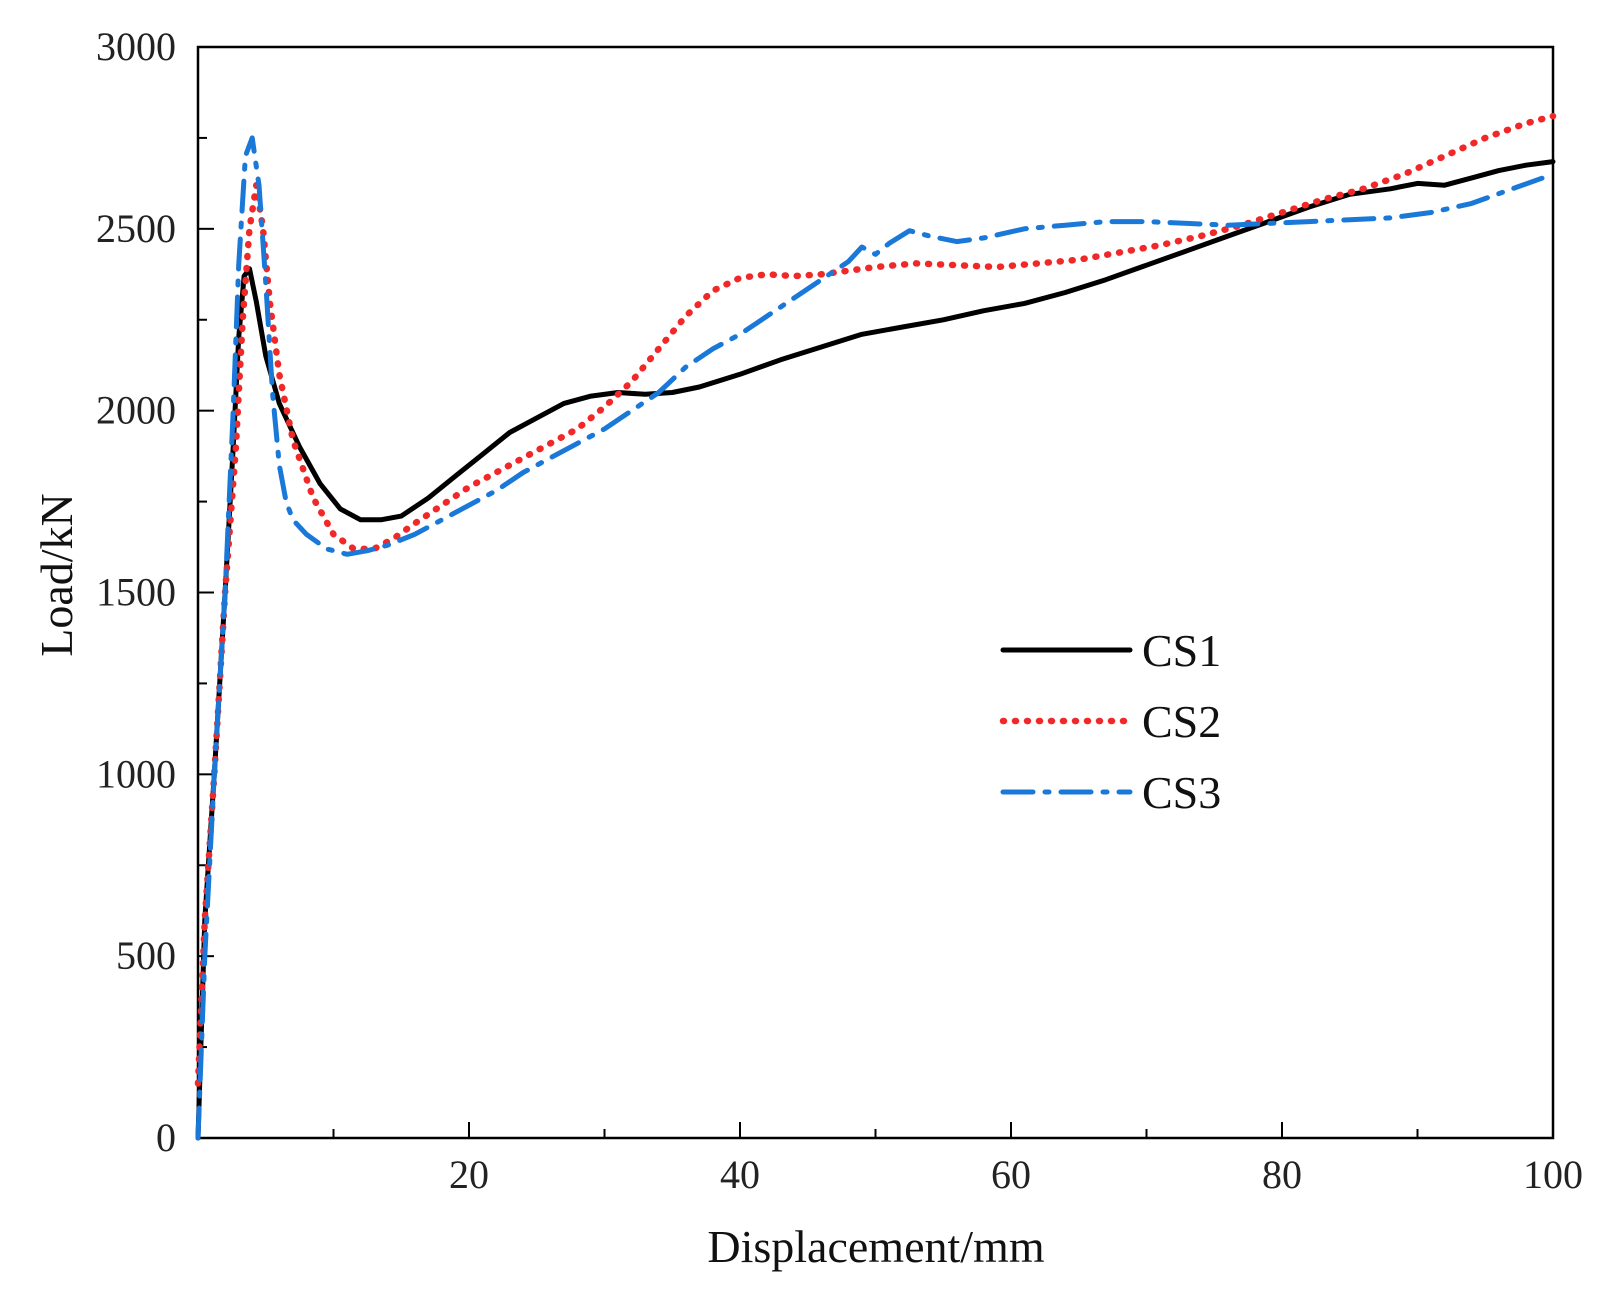 Image resolution: width=1612 pixels, height=1293 pixels. What do you see at coordinates (1553, 1174) in the screenshot?
I see `x-tick-label: 100` at bounding box center [1553, 1174].